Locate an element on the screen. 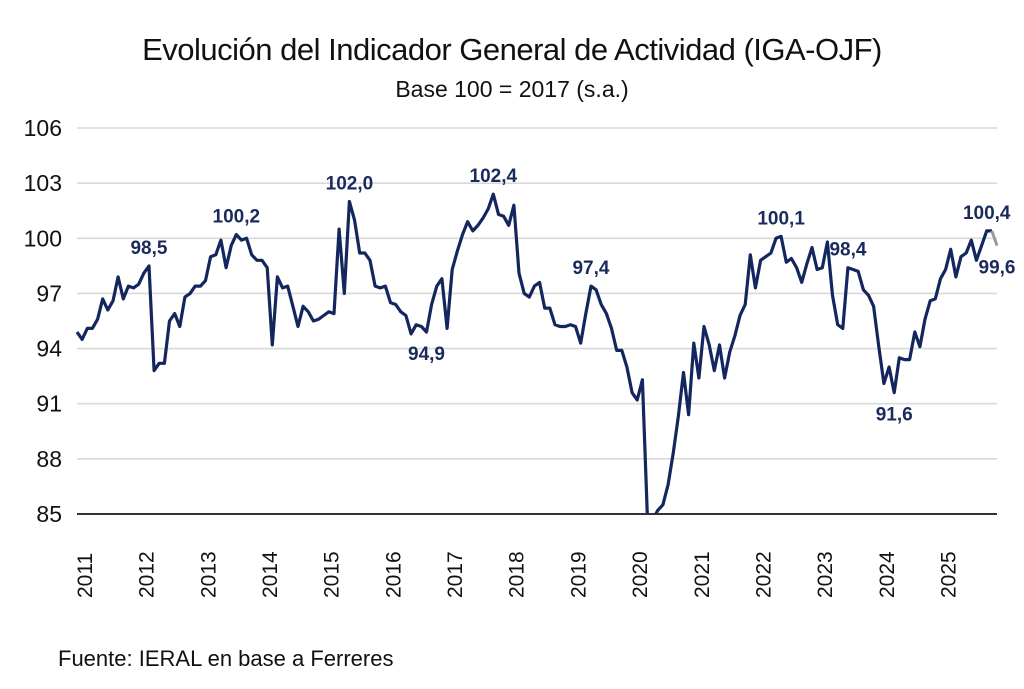 The width and height of the screenshot is (1024, 689). y-tick-label: 85 is located at coordinates (49, 514).